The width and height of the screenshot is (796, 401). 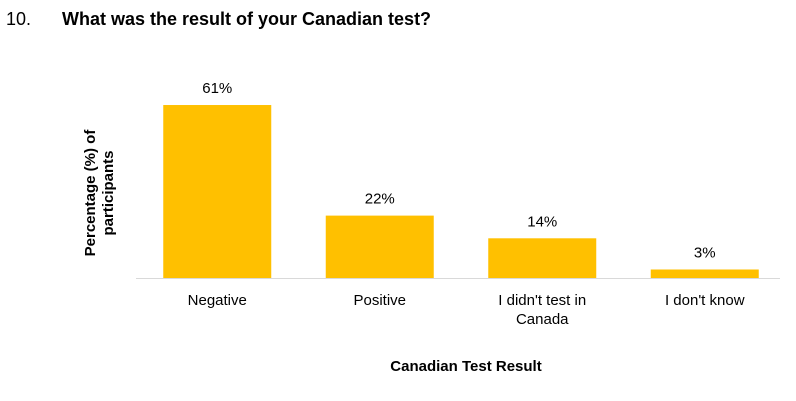 What do you see at coordinates (542, 310) in the screenshot?
I see `x-tick-label: I didn't test in Canada` at bounding box center [542, 310].